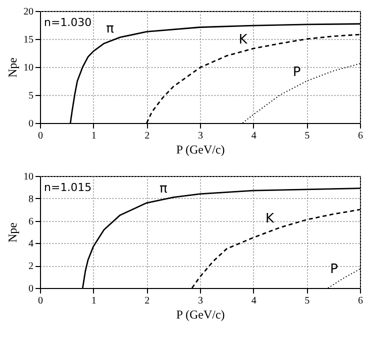  I want to click on annotation: n=1.030, so click(68, 22).